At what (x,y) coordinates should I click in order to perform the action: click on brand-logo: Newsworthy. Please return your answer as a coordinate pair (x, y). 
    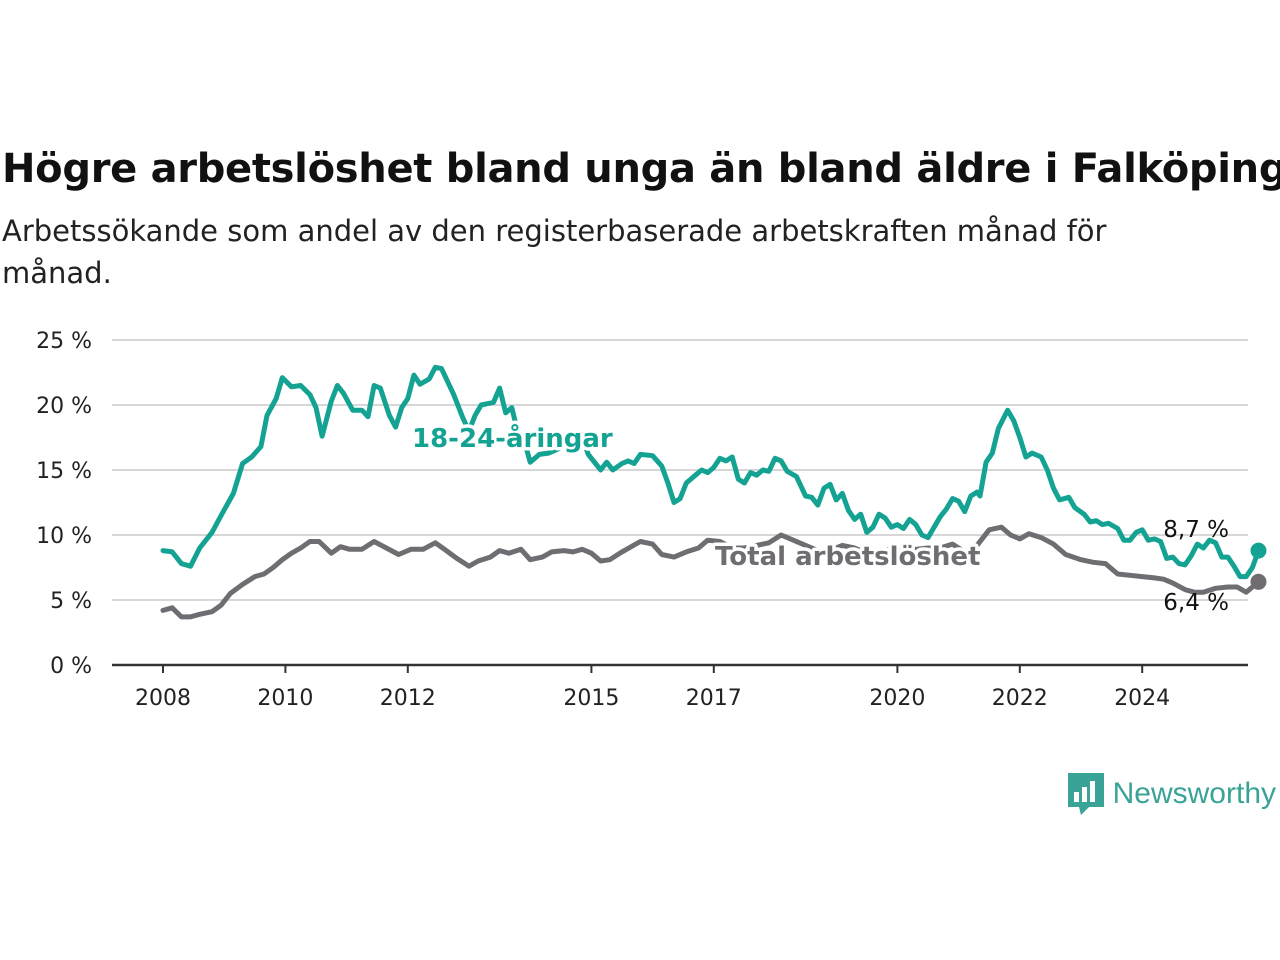
    Looking at the image, I should click on (1171, 794).